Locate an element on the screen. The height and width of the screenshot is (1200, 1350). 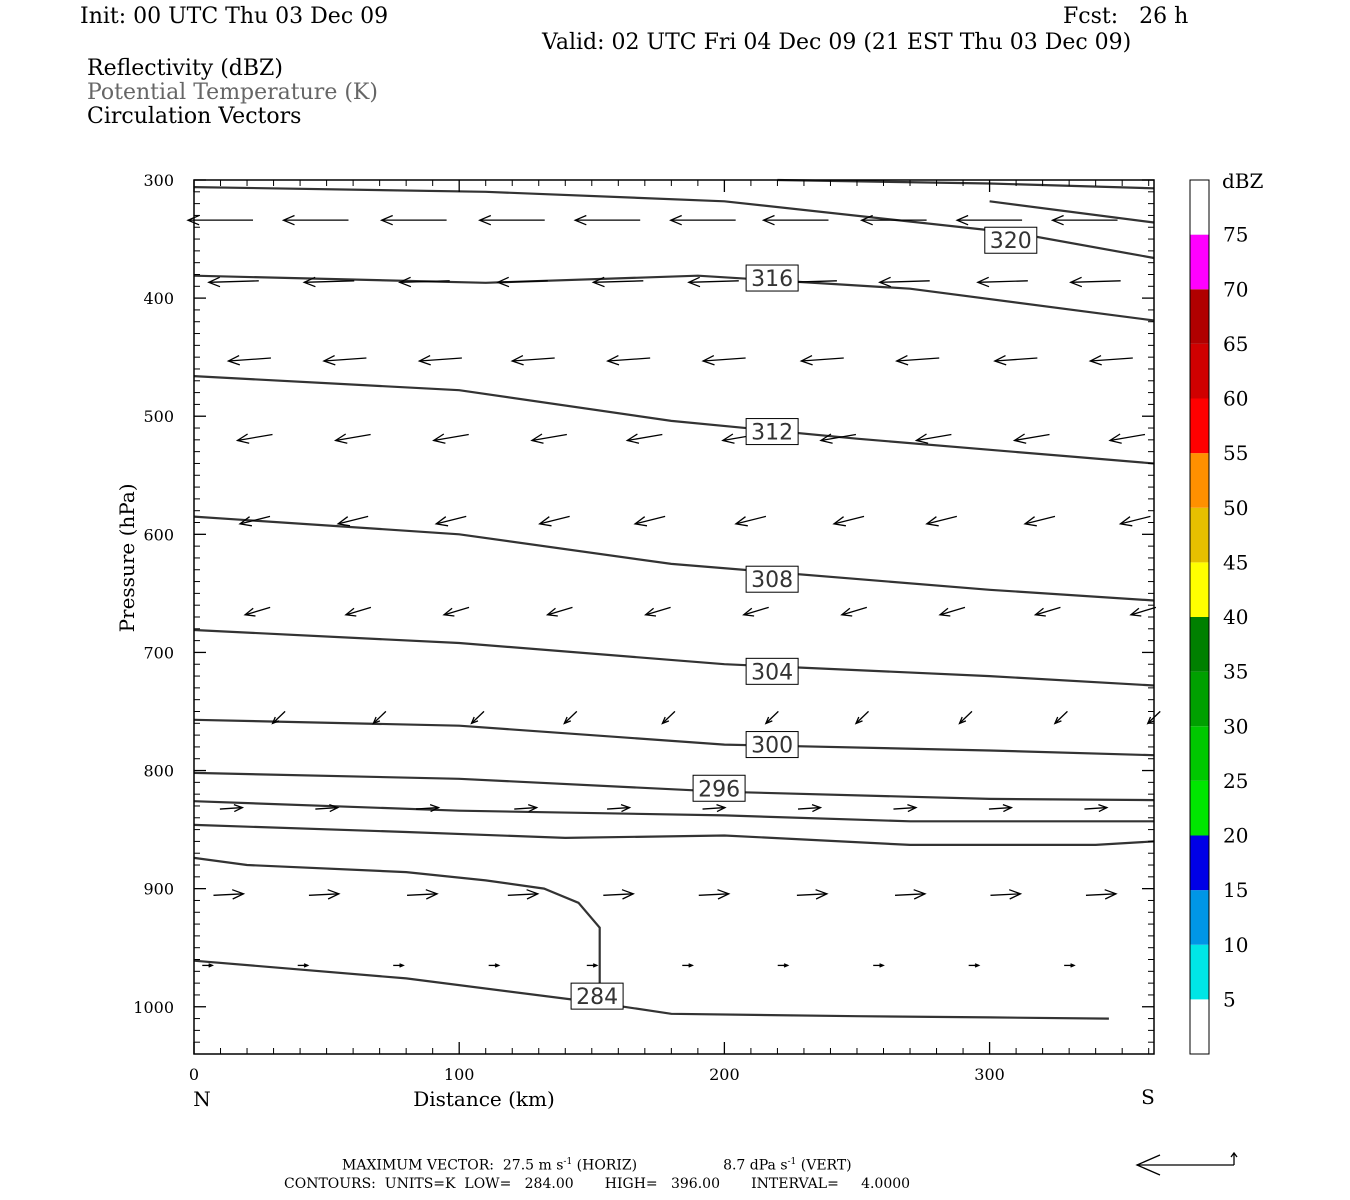
colorbar-frame is located at coordinates (1199, 617).